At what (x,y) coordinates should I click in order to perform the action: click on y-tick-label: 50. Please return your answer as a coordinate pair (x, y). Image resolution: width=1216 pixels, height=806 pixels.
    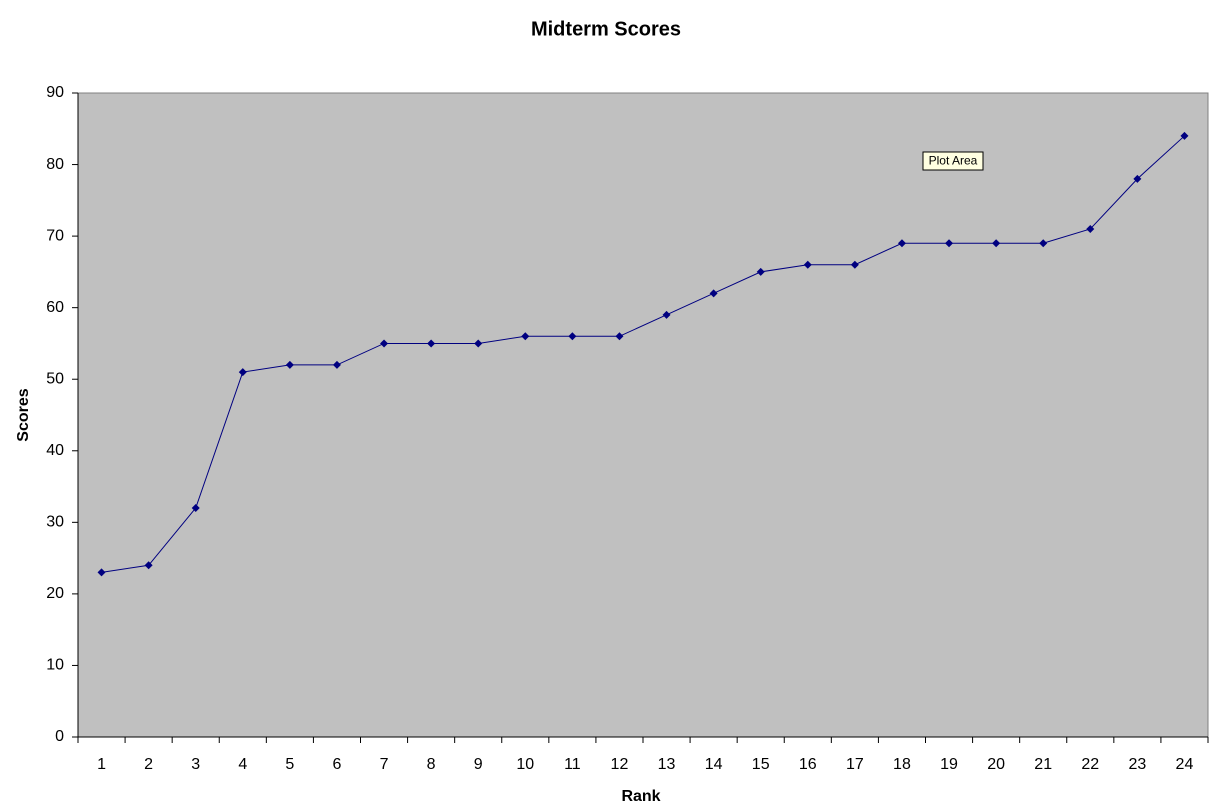
    Looking at the image, I should click on (55, 378).